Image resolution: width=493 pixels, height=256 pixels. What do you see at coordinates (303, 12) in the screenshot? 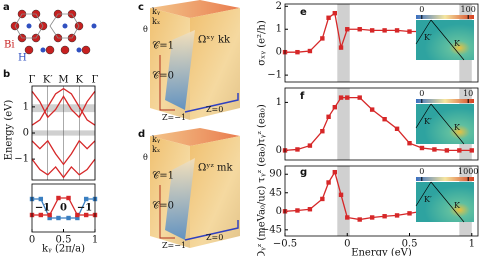
I see `panel-label: e` at bounding box center [303, 12].